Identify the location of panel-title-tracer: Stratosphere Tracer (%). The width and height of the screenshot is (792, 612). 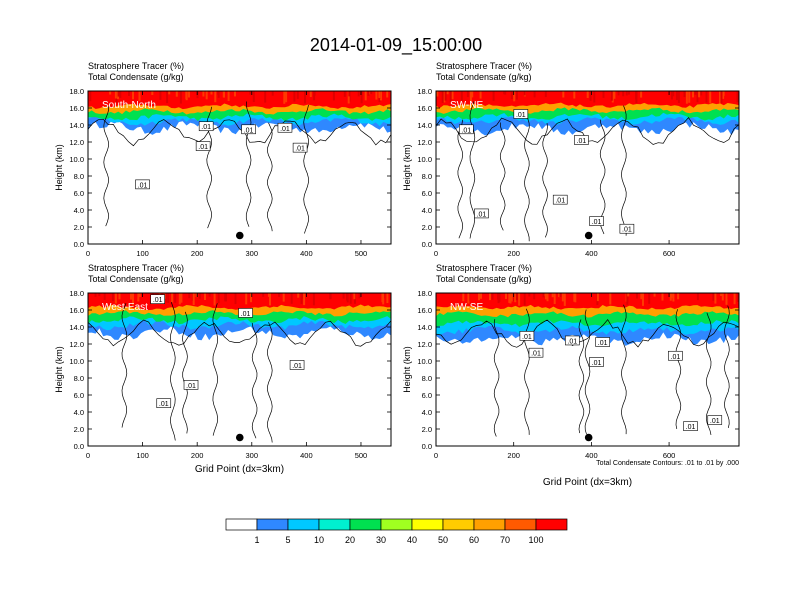
(484, 268).